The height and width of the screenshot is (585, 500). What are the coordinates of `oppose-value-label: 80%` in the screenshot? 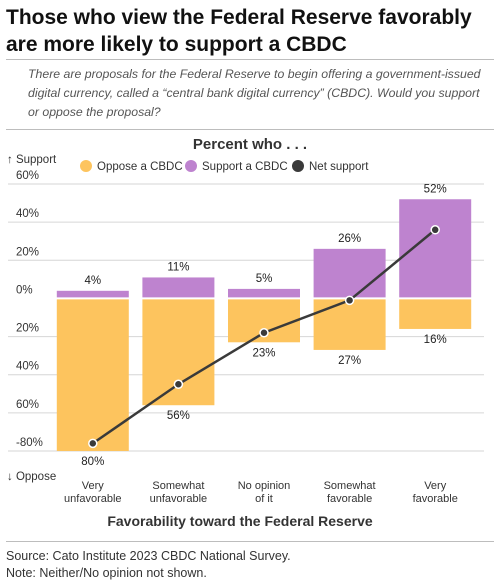 It's located at (92, 462).